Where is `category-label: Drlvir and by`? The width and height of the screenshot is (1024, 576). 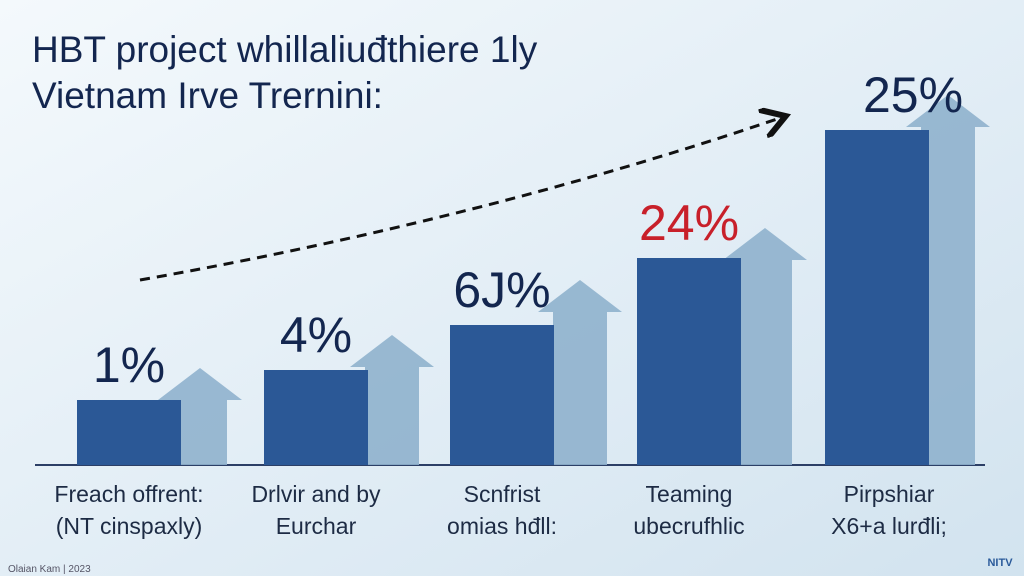
category-label: Drlvir and by is located at coordinates (316, 494).